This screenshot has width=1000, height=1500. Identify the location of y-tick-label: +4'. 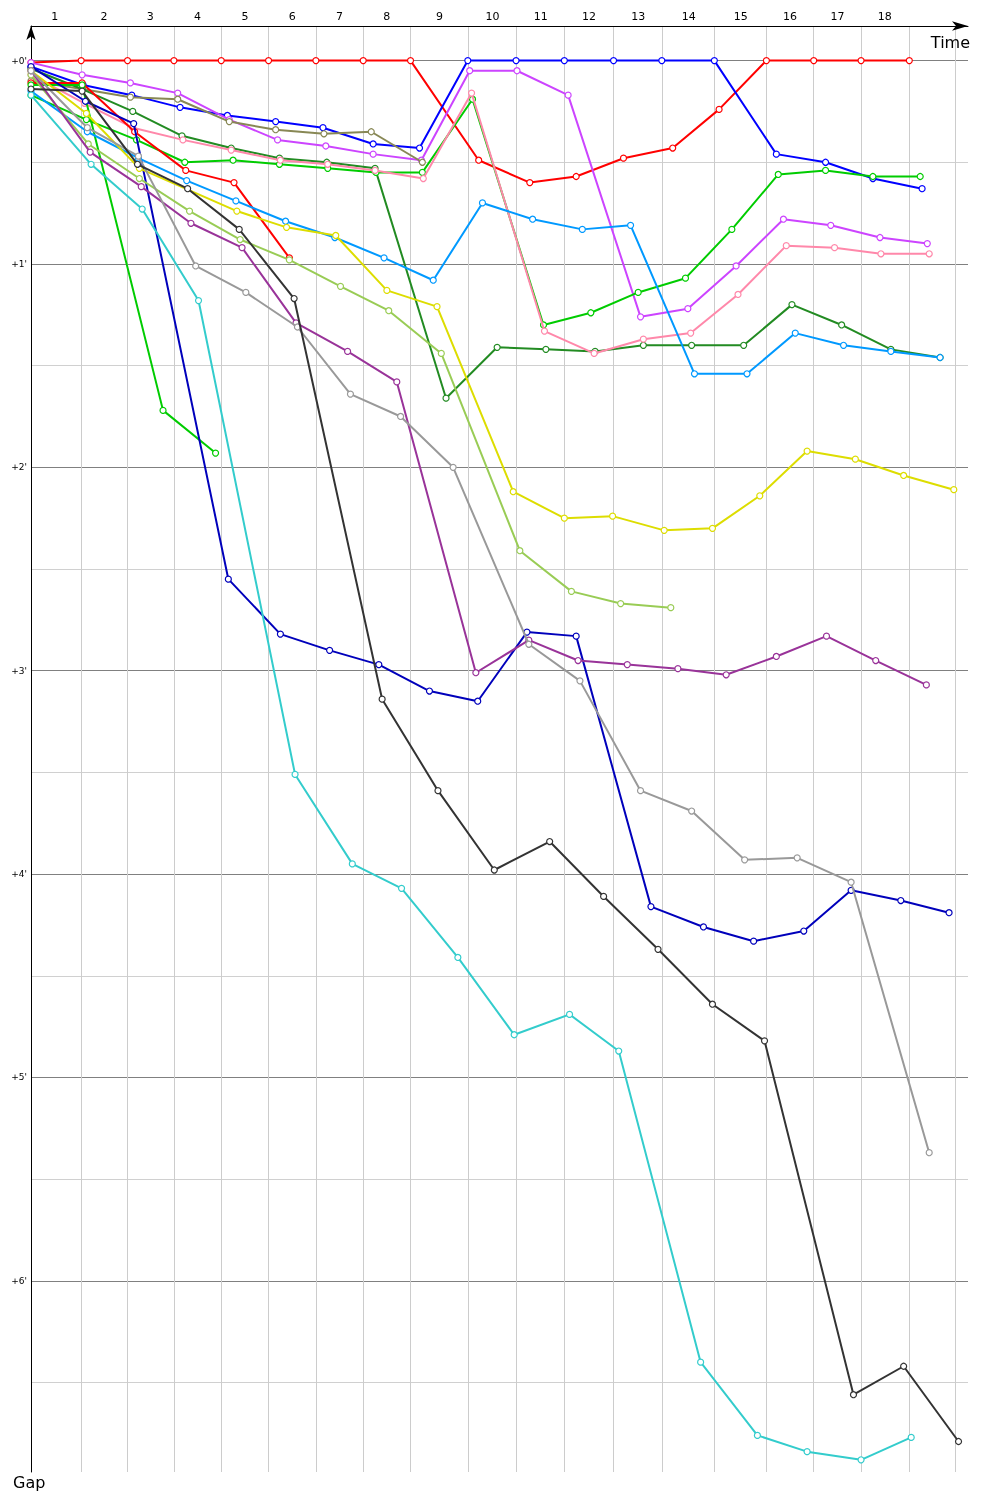
(19, 874).